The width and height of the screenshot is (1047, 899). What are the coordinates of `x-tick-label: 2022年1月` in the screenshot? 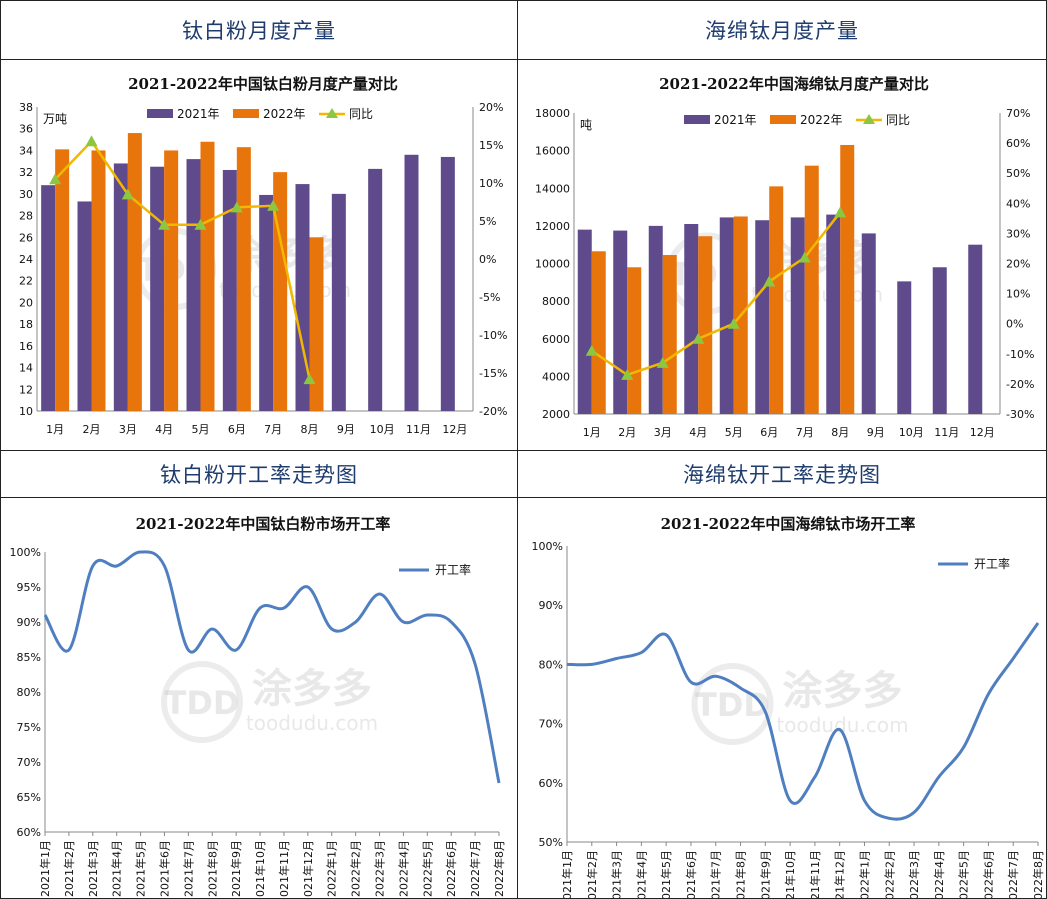 It's located at (864, 874).